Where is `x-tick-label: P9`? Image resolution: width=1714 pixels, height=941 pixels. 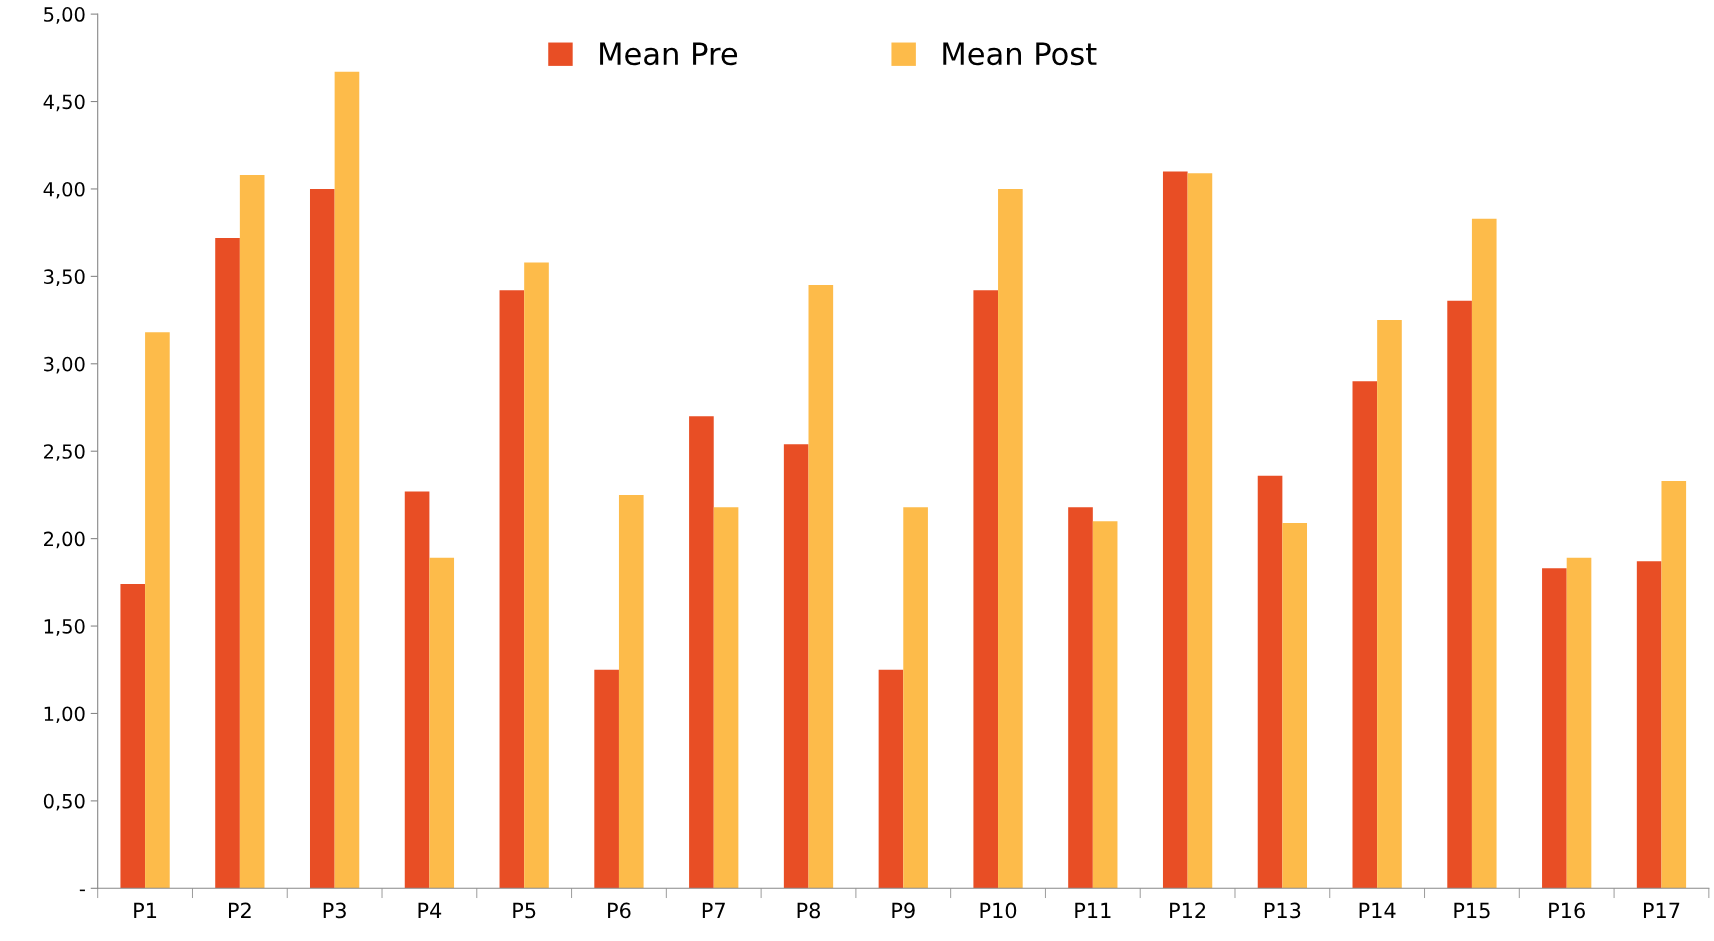
x-tick-label: P9 is located at coordinates (903, 910).